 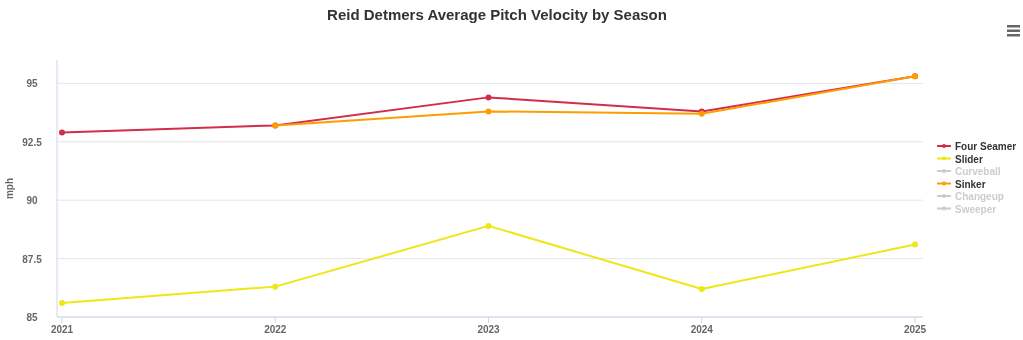 What do you see at coordinates (275, 329) in the screenshot?
I see `x-tick-label: 2022` at bounding box center [275, 329].